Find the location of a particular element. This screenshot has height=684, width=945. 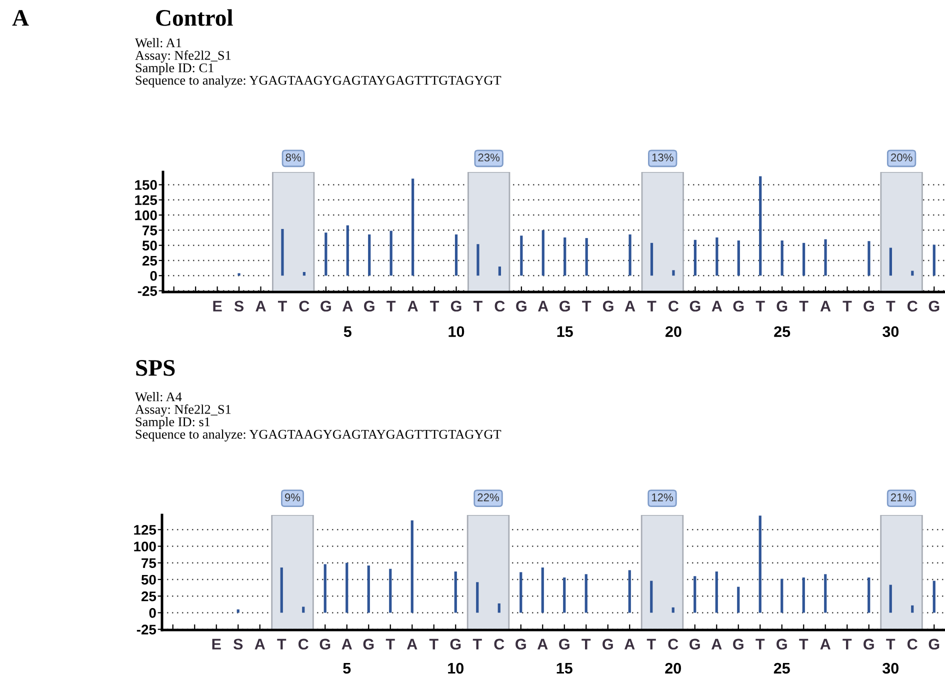

x2-tick-label: 20 is located at coordinates (673, 668).